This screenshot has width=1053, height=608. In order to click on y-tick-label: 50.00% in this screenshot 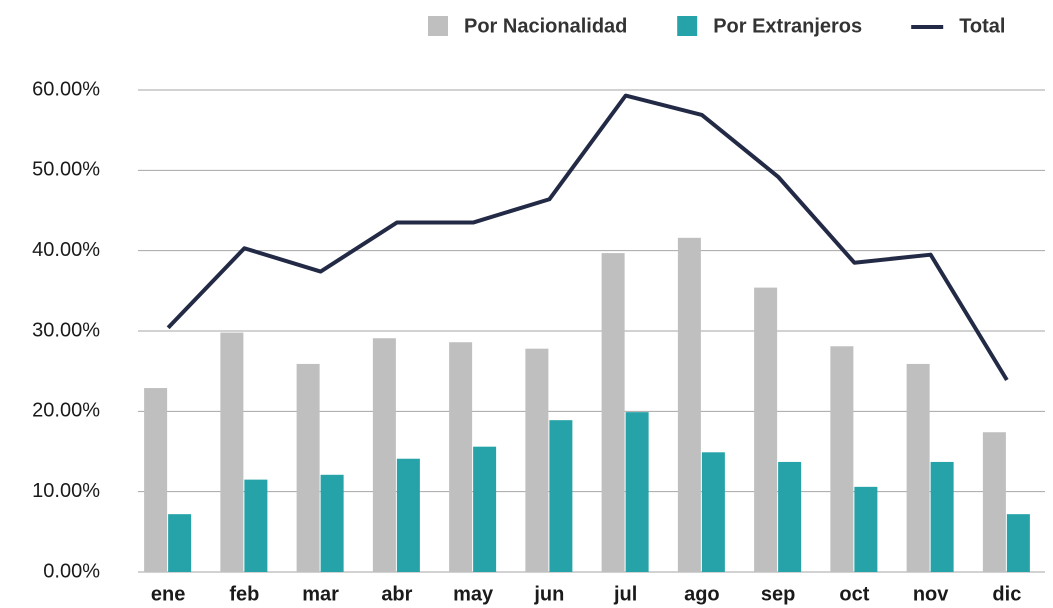, I will do `click(66, 170)`.